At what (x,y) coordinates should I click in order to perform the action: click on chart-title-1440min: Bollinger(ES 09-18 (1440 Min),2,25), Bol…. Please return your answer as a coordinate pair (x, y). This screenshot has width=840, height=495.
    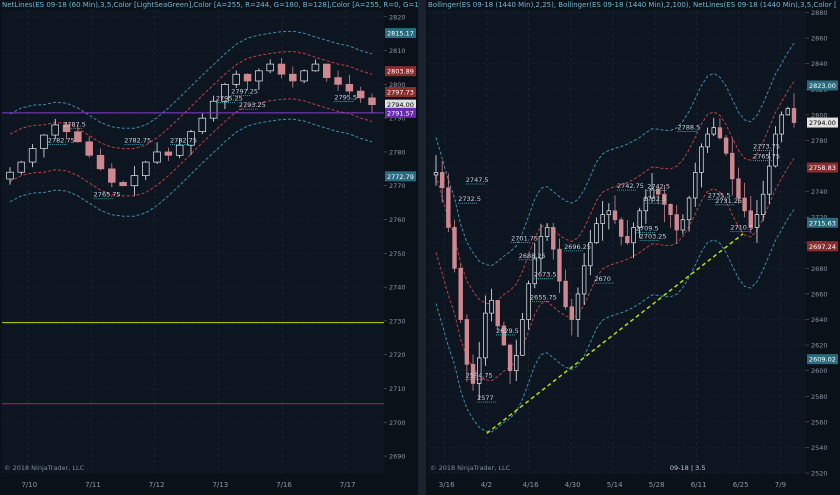
    Looking at the image, I should click on (632, 5).